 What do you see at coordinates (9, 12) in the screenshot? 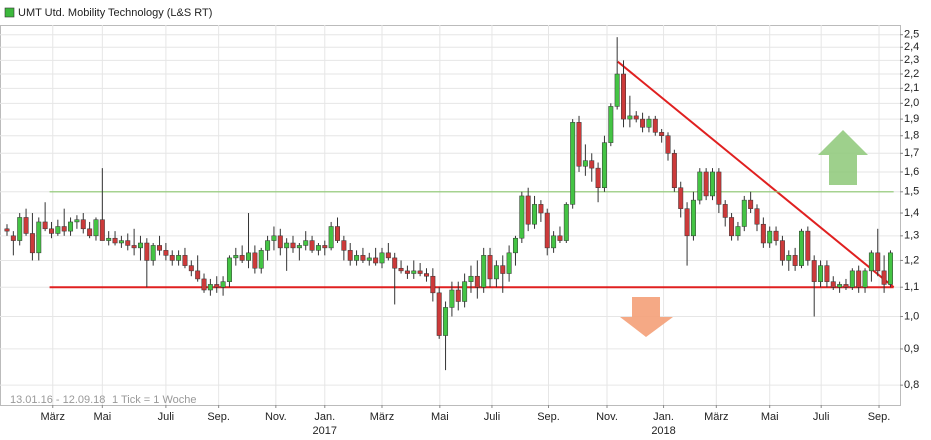
I see `legend-swatch` at bounding box center [9, 12].